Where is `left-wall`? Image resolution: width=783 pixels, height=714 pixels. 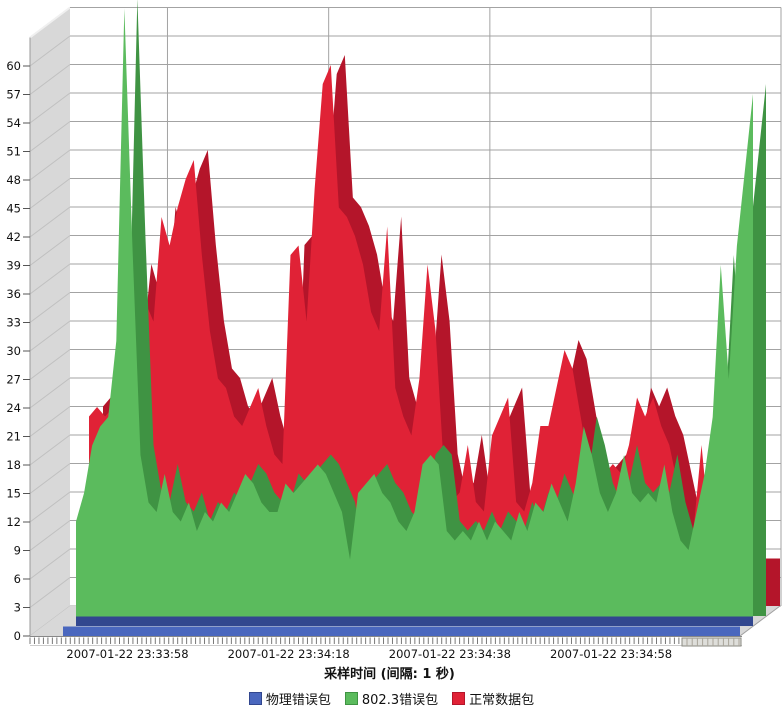
left-wall is located at coordinates (50, 321).